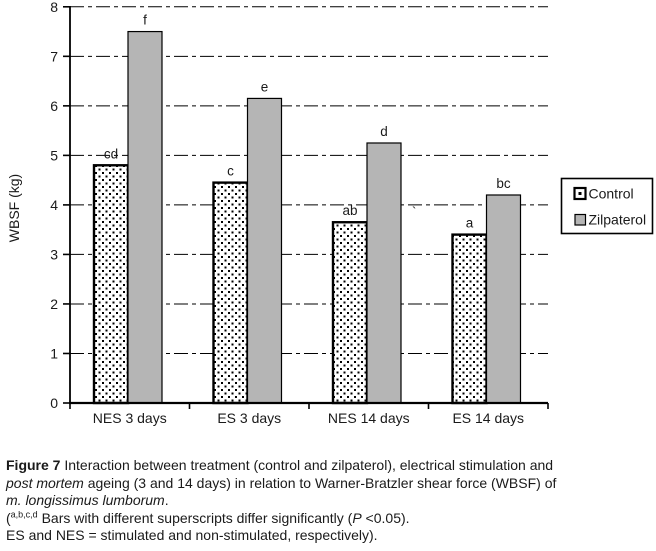  Describe the element at coordinates (54, 7) in the screenshot. I see `y-tick-label-8: 8` at that location.